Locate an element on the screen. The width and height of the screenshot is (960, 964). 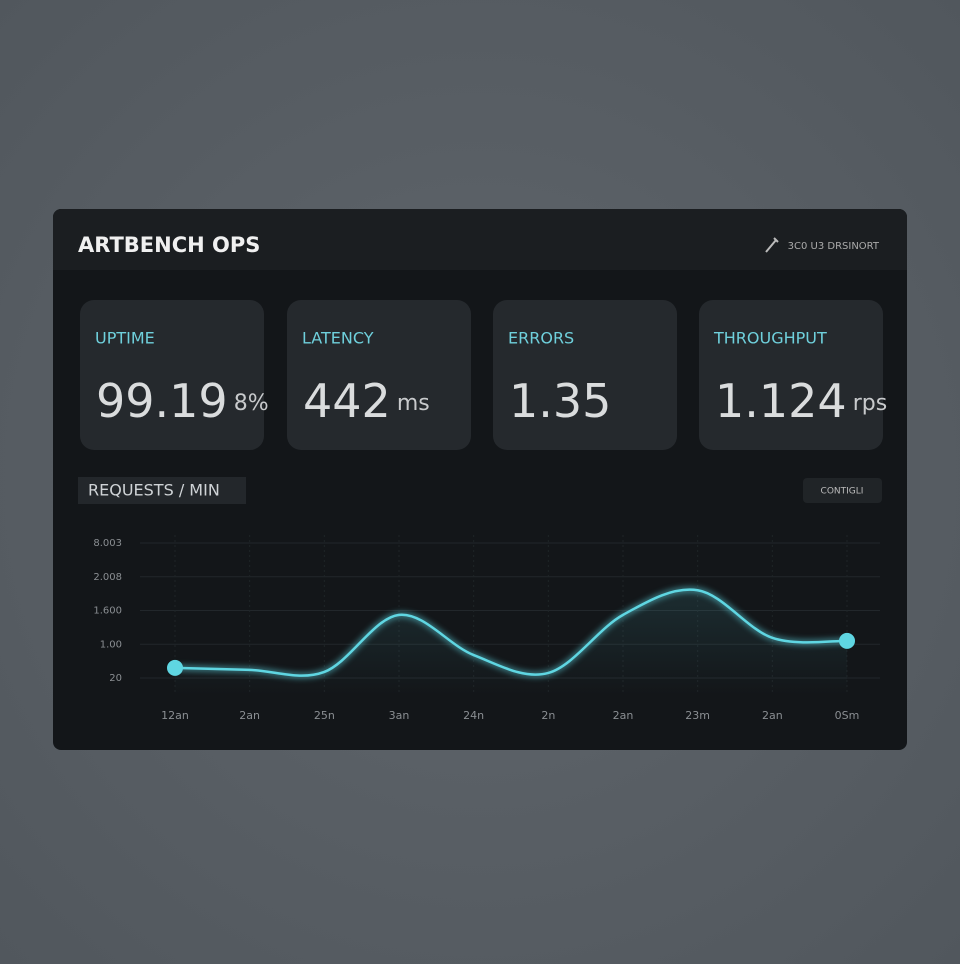
kpi-label: LATENCY is located at coordinates (338, 338).